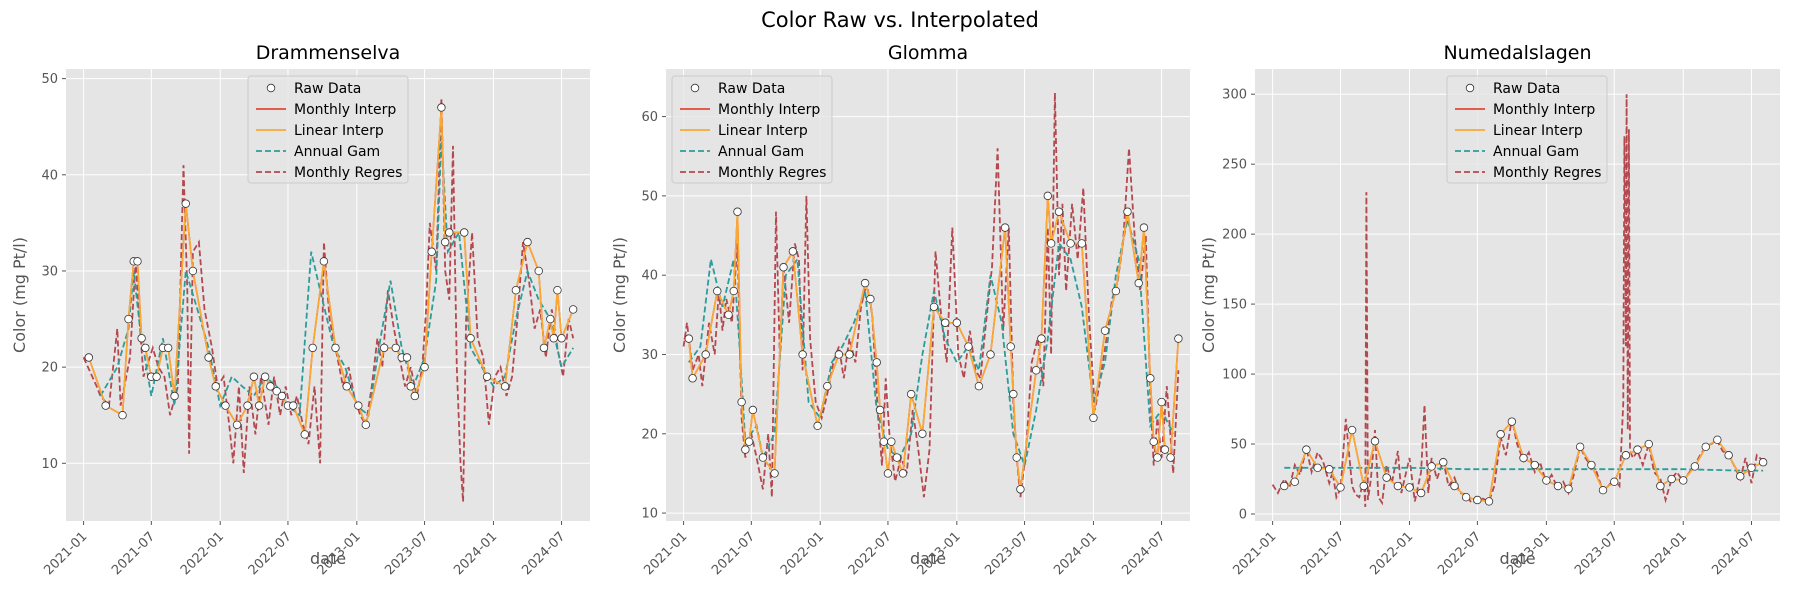  Describe the element at coordinates (934, 342) in the screenshot. I see `series-linear-interp` at that location.